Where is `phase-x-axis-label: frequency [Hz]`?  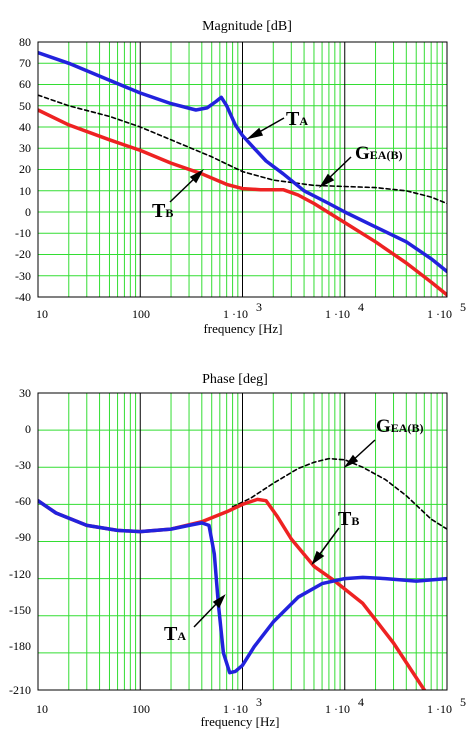 phase-x-axis-label: frequency [Hz] is located at coordinates (239, 721).